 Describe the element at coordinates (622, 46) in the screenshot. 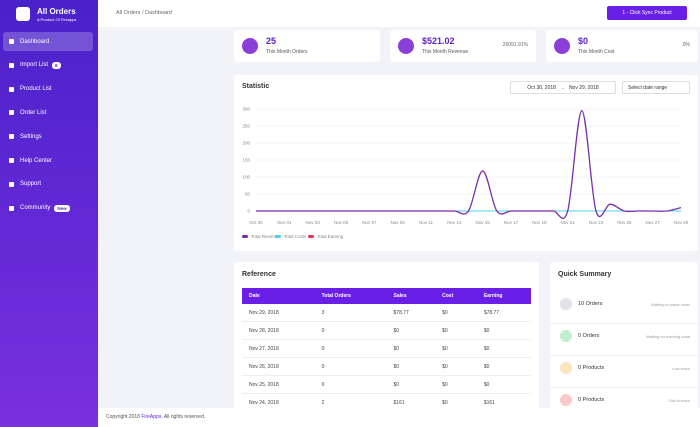

I see `stat-card: $0 This Month Cost 0%` at that location.